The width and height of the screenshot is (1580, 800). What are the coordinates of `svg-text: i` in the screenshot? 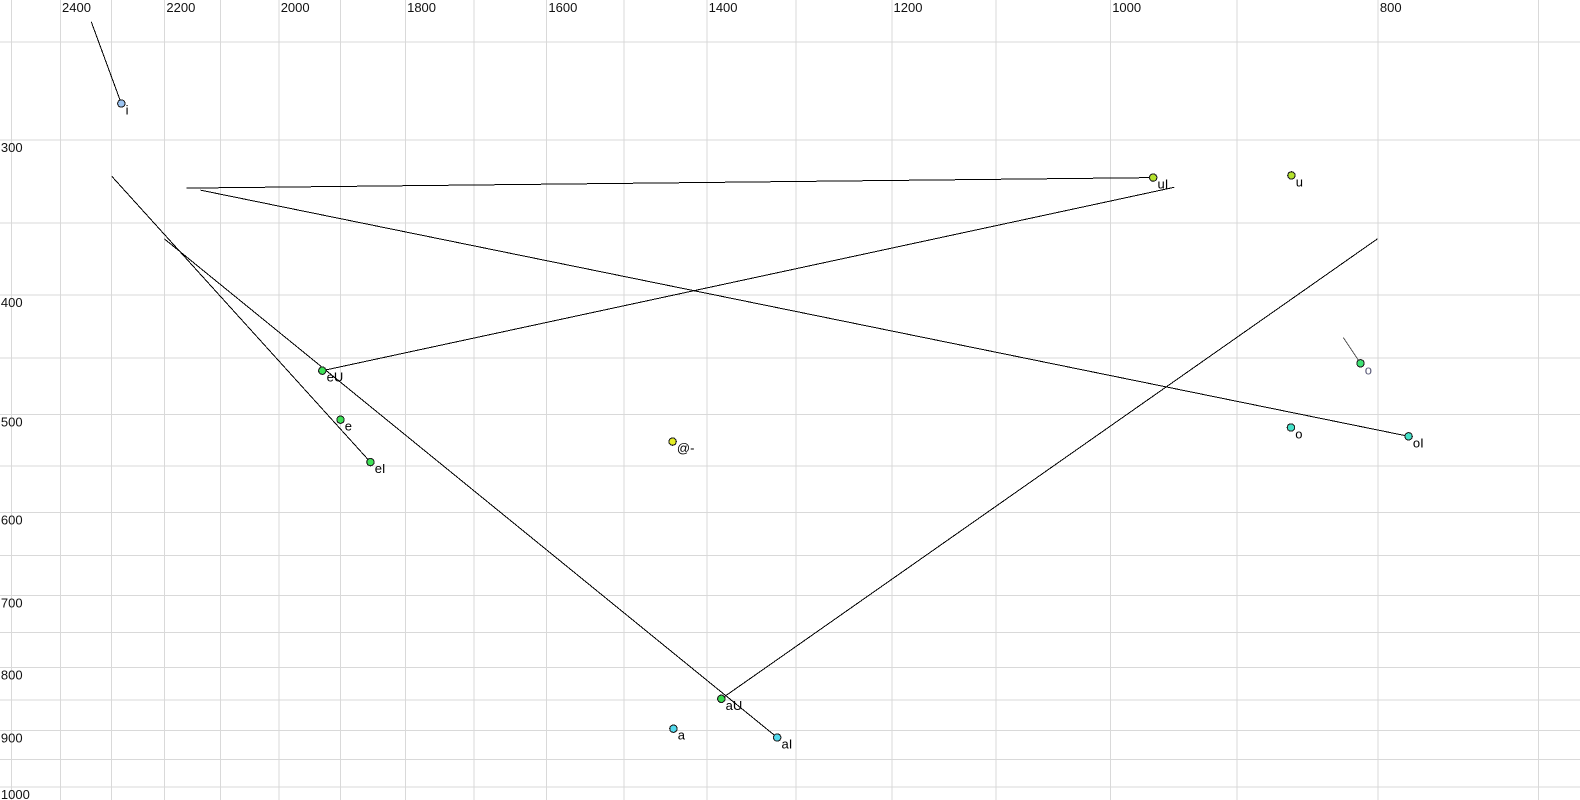 It's located at (127, 110).